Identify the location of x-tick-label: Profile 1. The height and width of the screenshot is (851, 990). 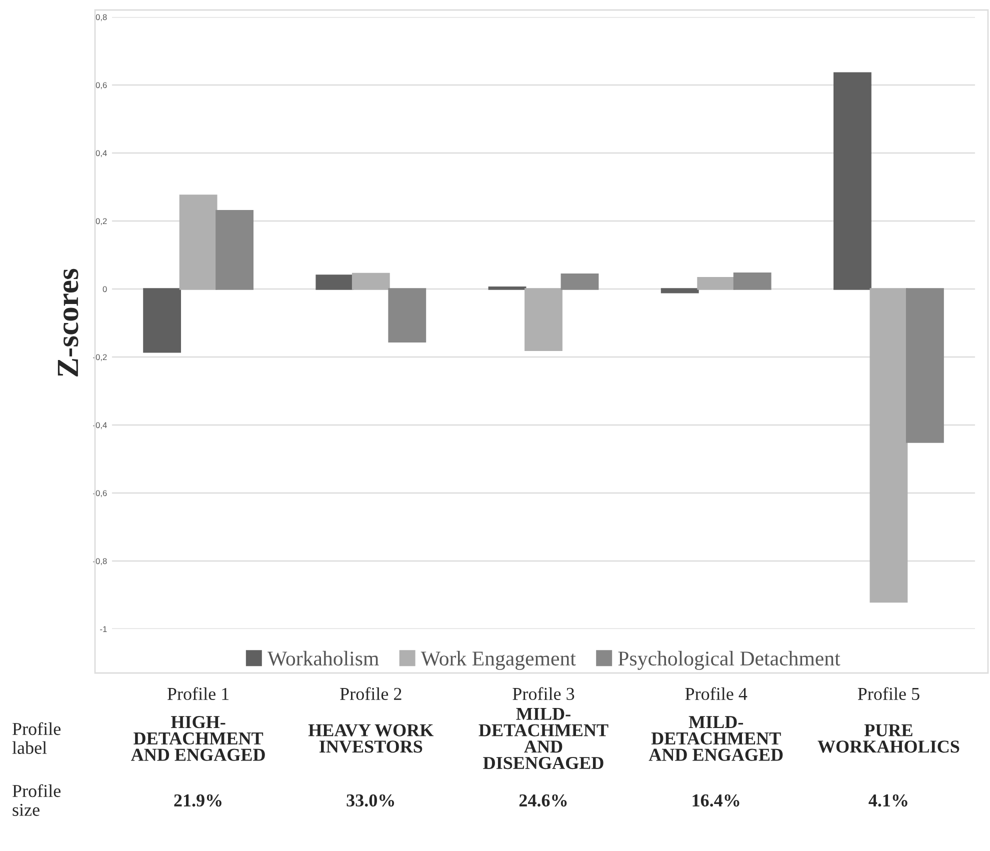
(198, 693).